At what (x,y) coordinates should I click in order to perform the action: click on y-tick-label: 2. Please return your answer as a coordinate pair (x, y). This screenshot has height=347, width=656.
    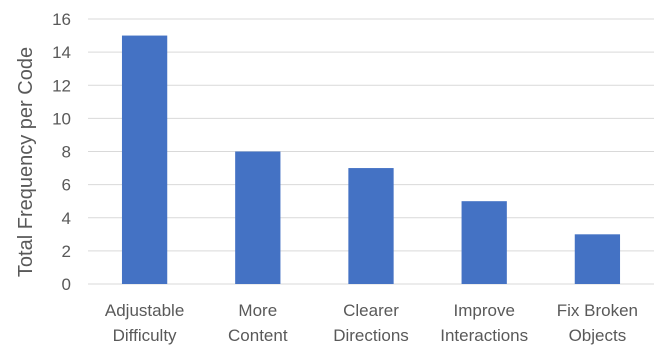
    Looking at the image, I should click on (66, 251).